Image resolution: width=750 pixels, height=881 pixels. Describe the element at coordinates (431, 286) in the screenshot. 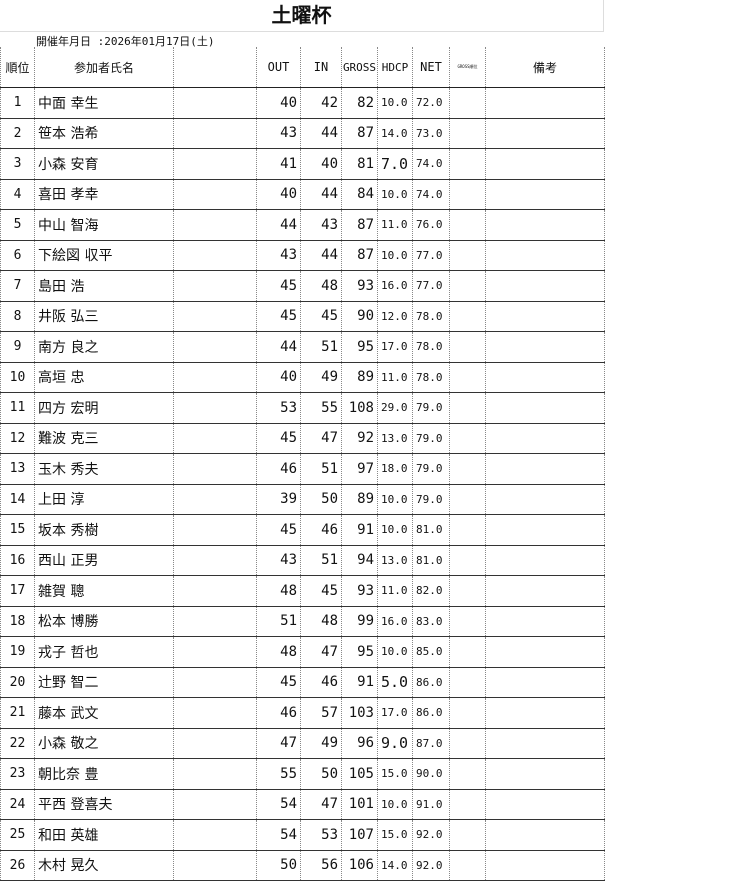

I see `net-cell: 77.0` at that location.